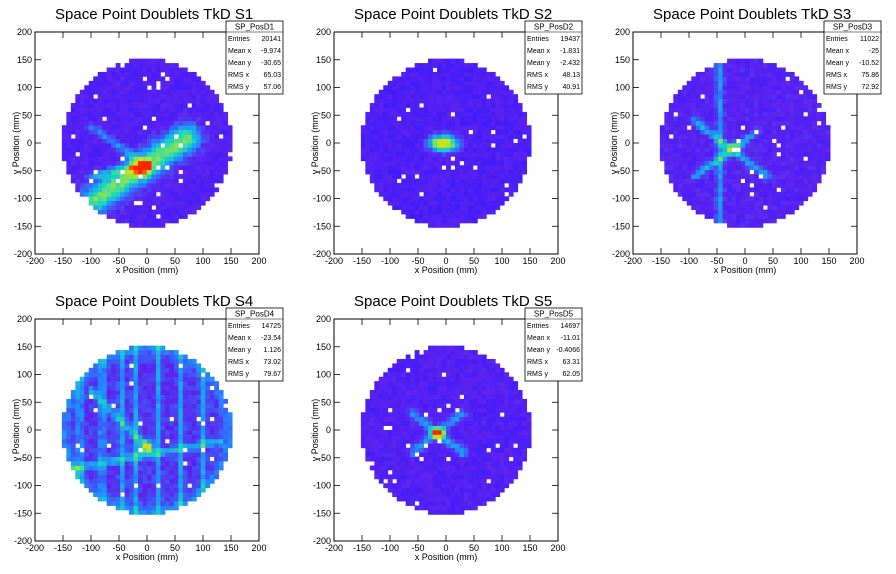  What do you see at coordinates (445, 261) in the screenshot?
I see `x-tick-label: 0` at bounding box center [445, 261].